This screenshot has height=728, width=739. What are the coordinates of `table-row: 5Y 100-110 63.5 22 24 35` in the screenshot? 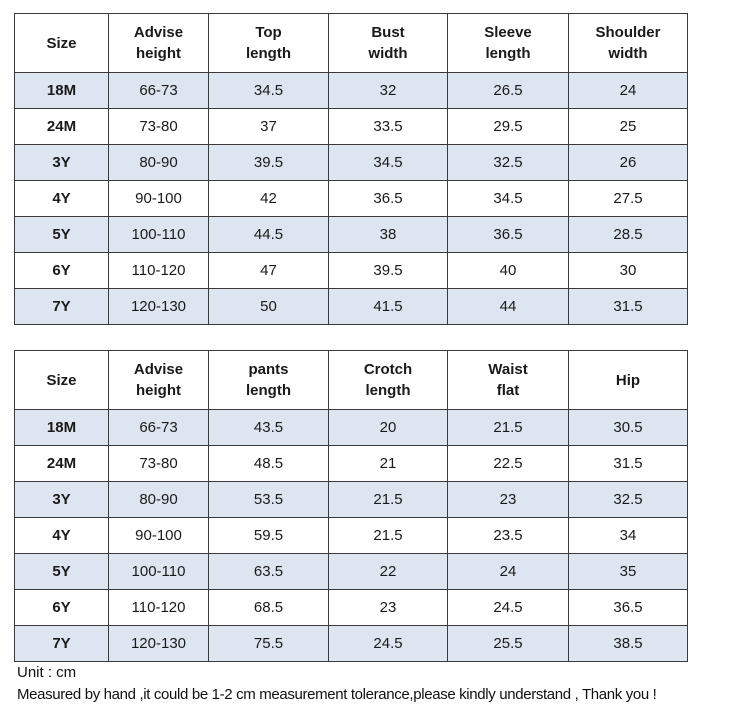 It's located at (351, 571).